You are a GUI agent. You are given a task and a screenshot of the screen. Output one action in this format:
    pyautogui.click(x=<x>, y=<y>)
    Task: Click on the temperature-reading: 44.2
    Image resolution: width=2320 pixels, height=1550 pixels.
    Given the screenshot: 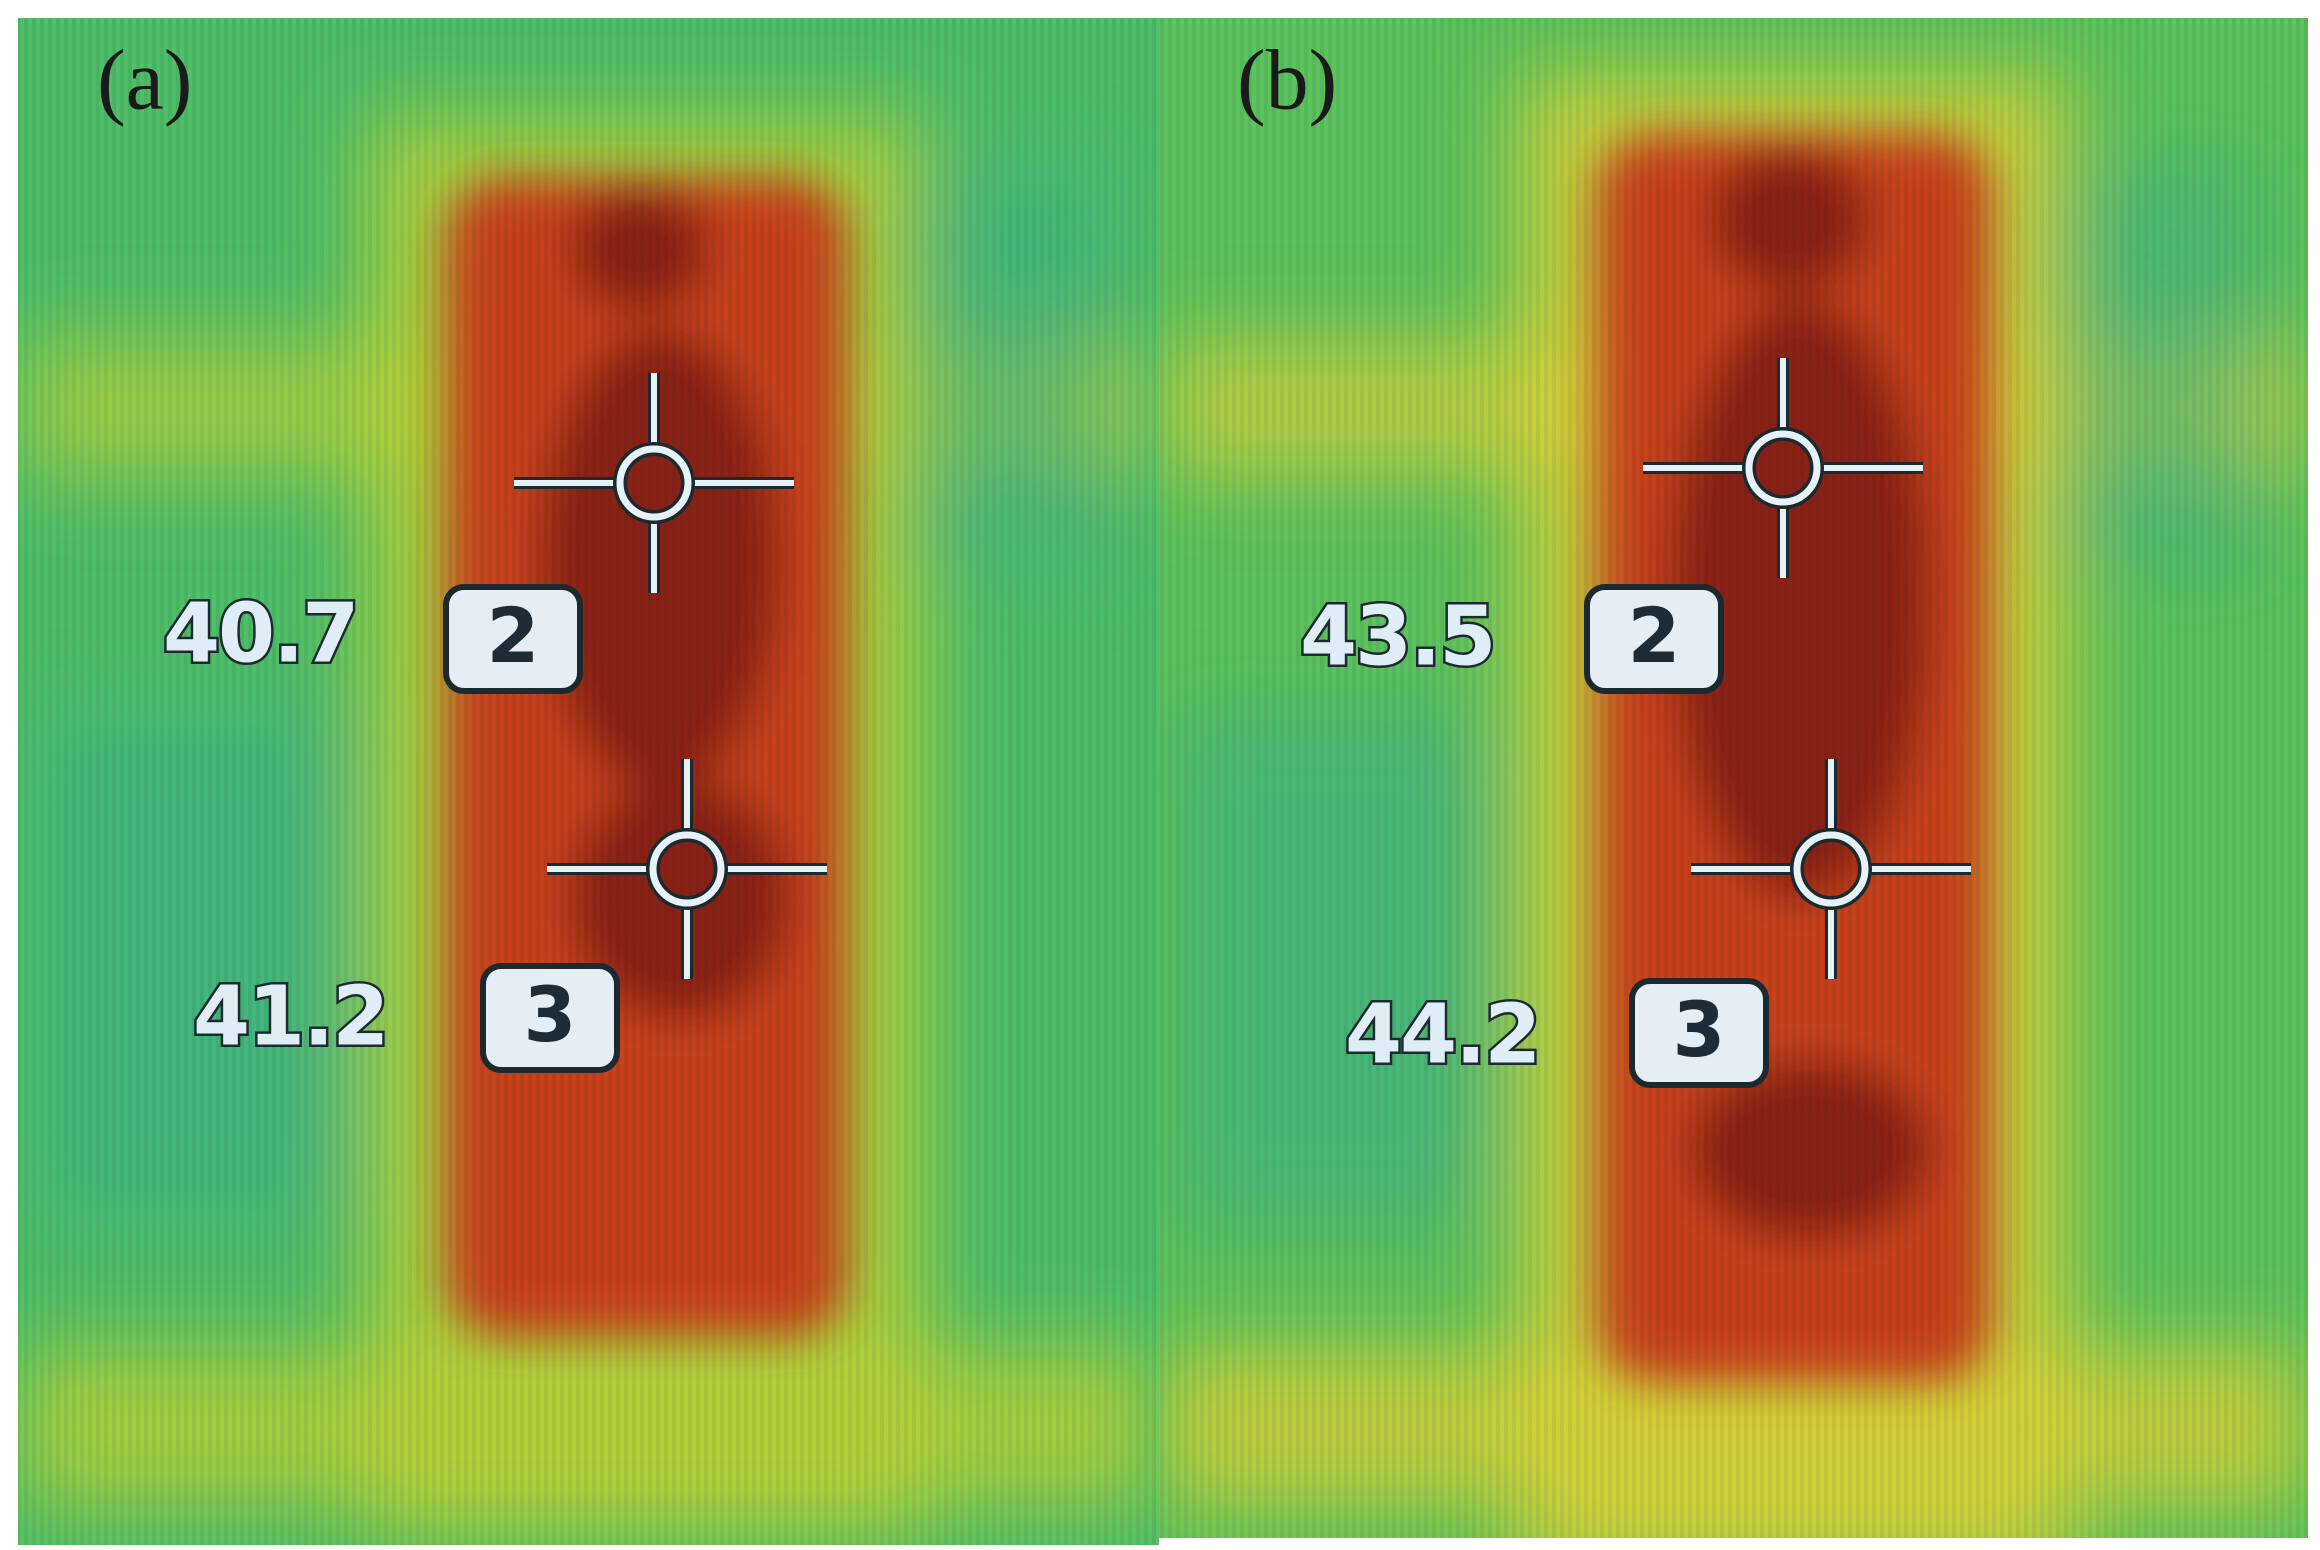 What is the action you would take?
    pyautogui.click(x=1442, y=1034)
    